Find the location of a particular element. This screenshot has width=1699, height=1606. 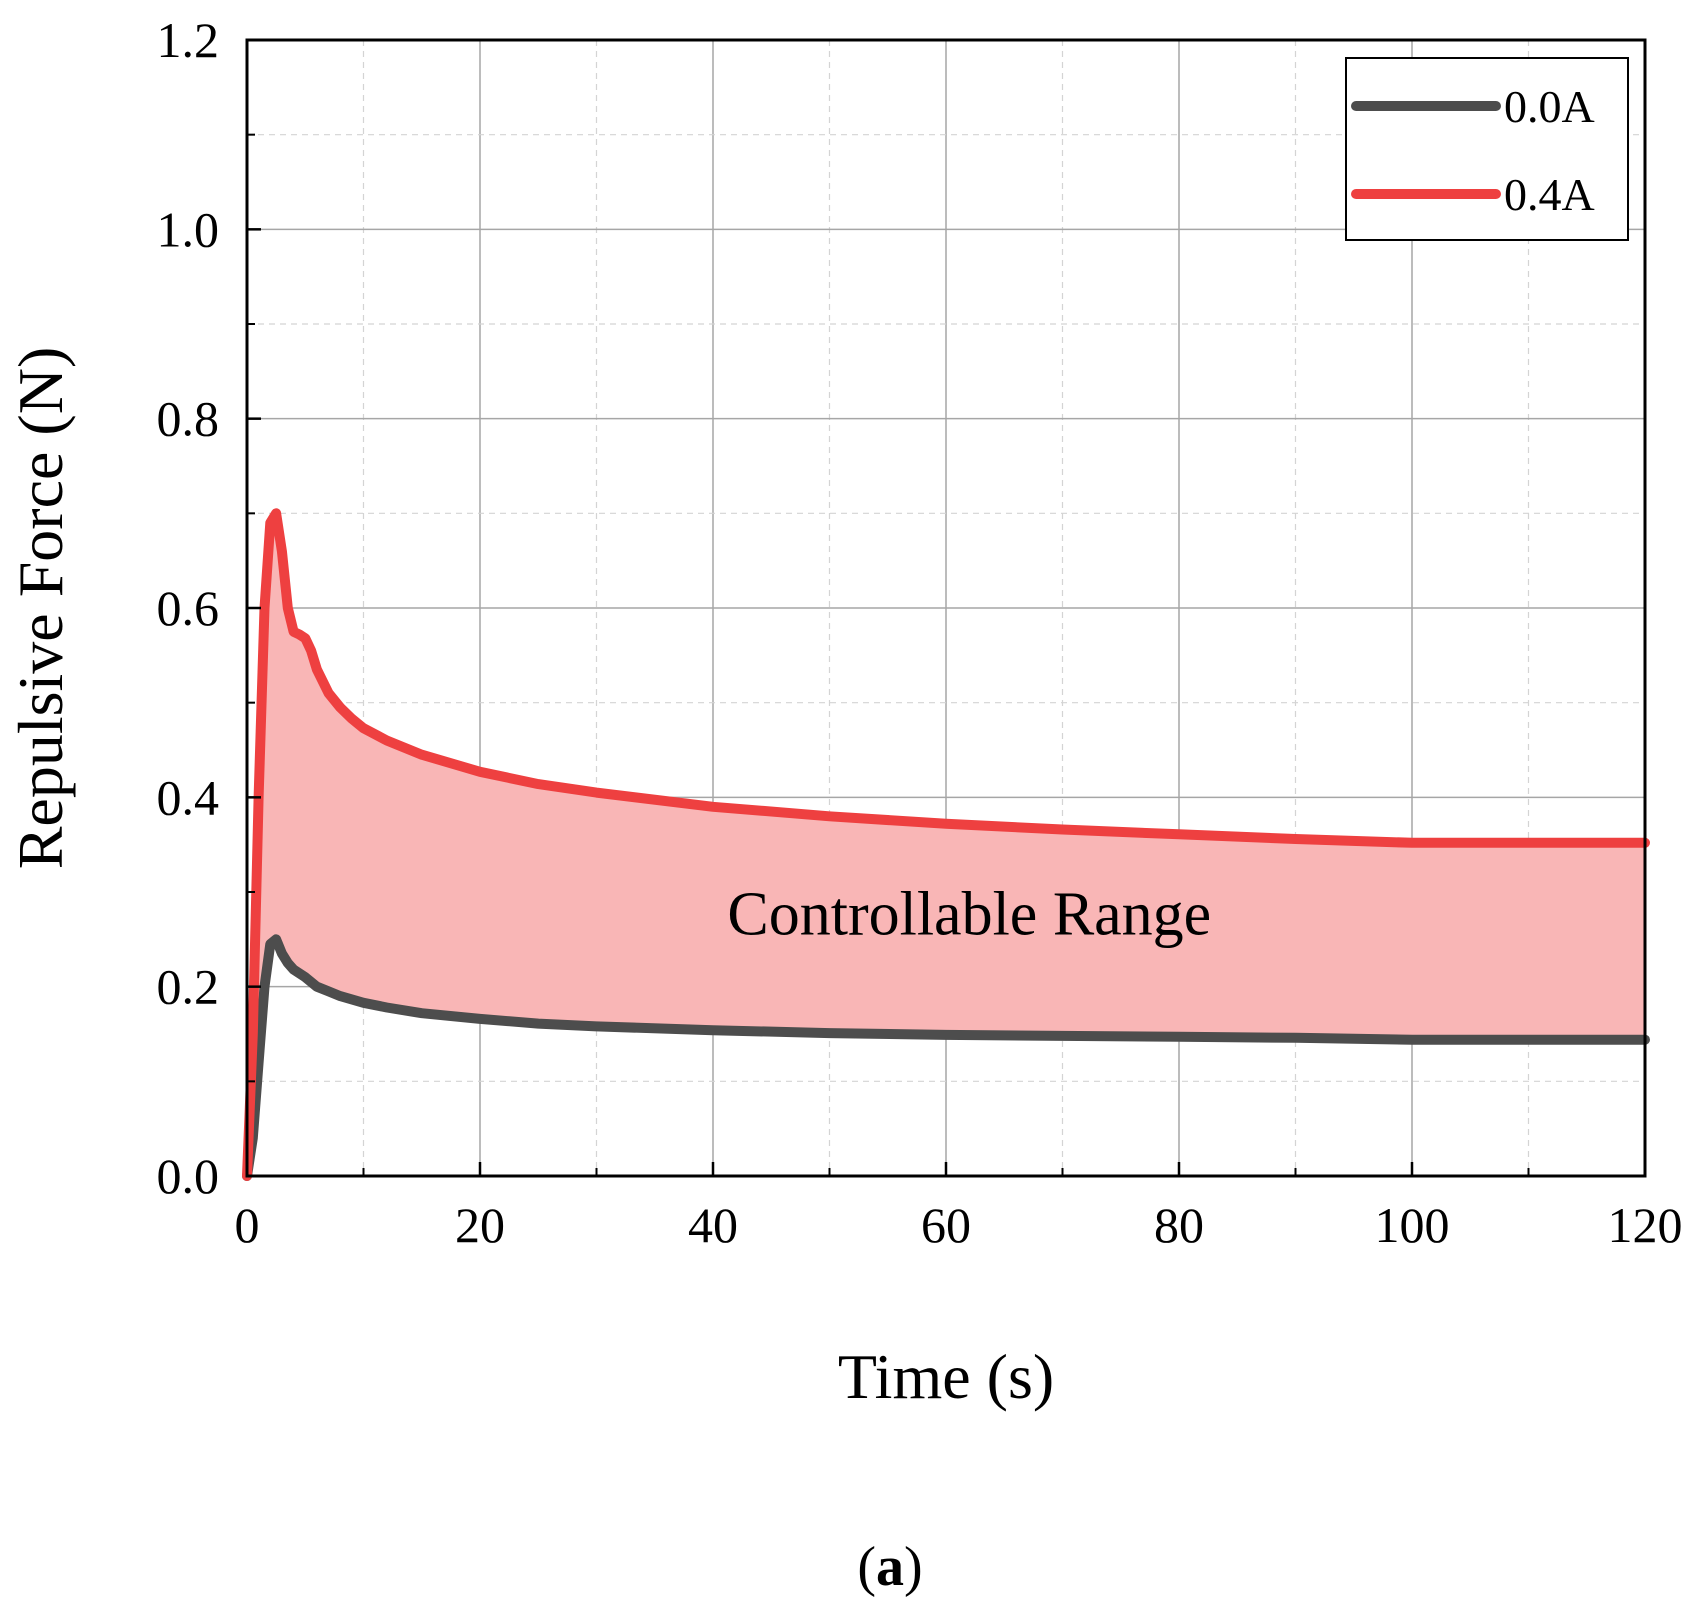

y-tick-label: 0.4 is located at coordinates (188, 797).